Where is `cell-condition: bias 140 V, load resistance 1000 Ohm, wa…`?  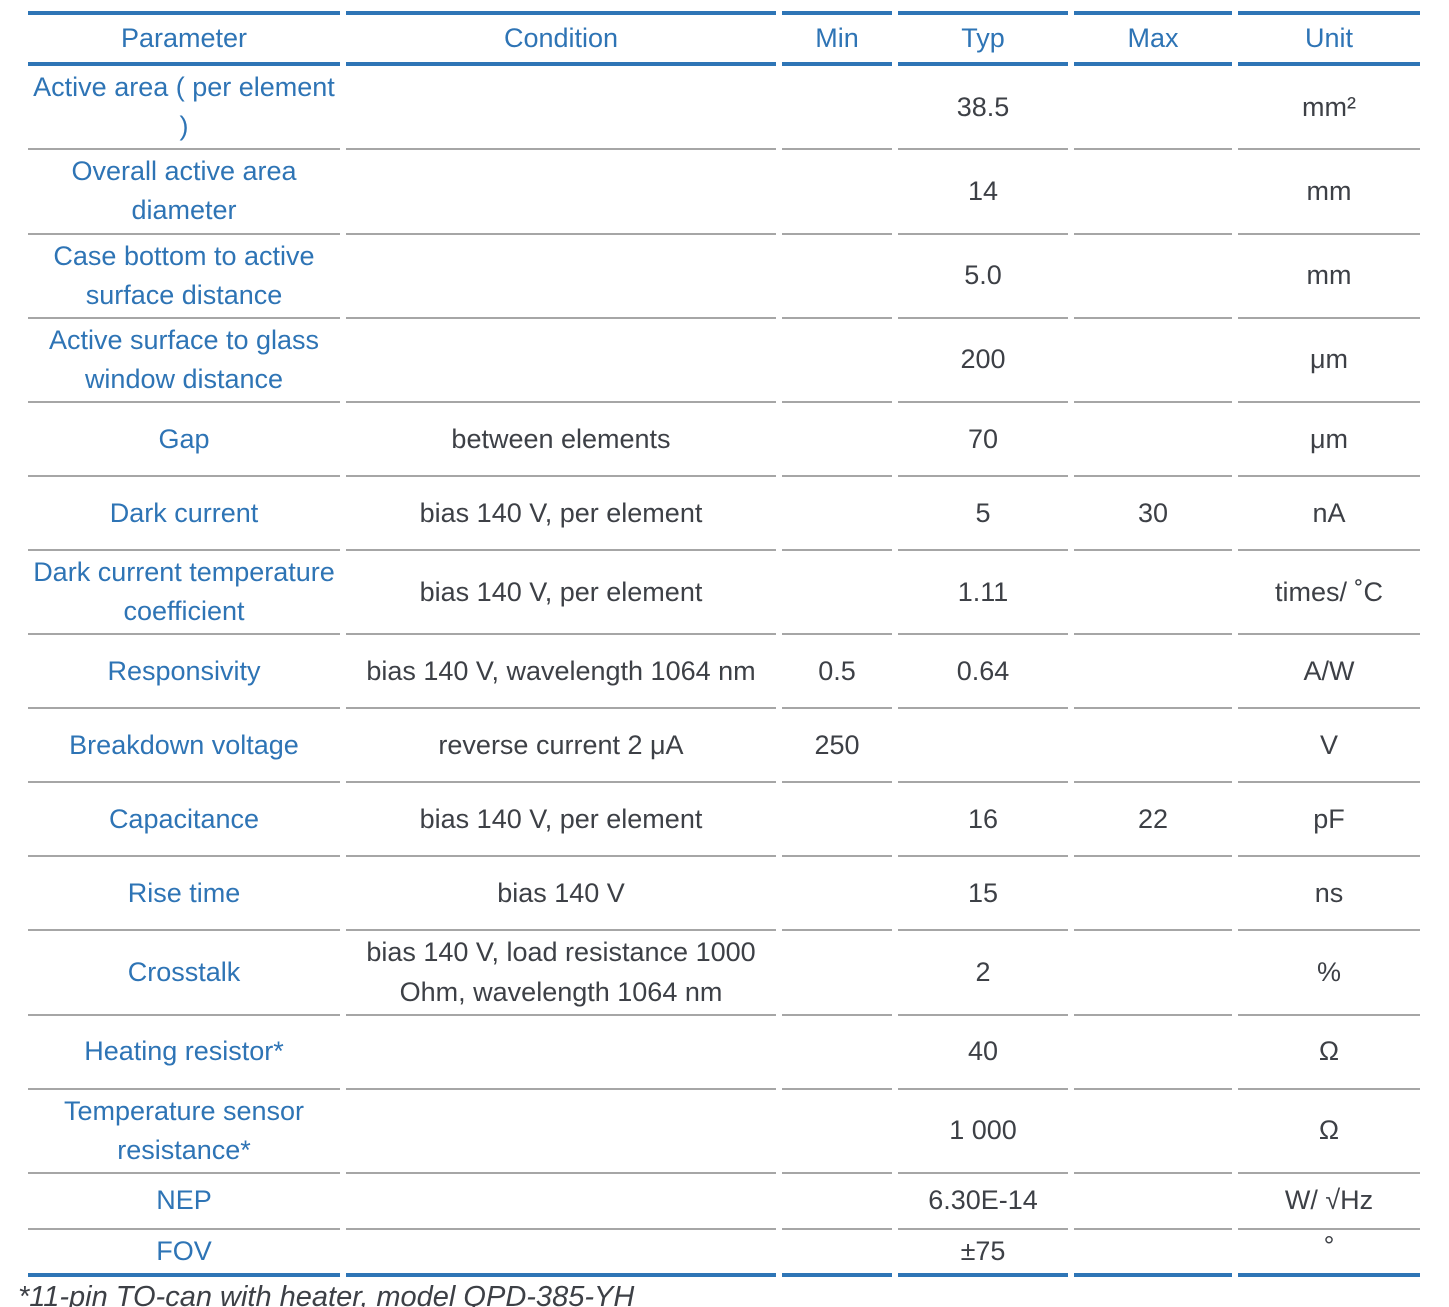 cell-condition: bias 140 V, load resistance 1000 Ohm, wa… is located at coordinates (561, 973).